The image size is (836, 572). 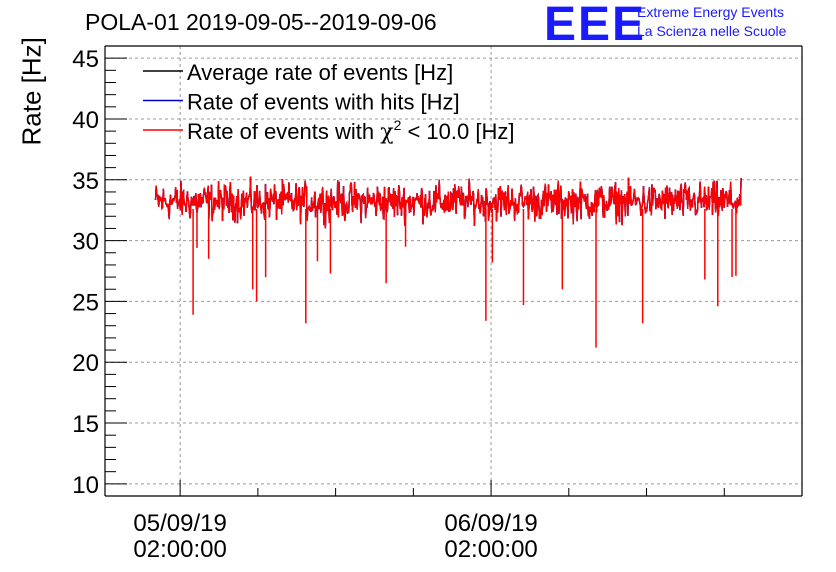 I want to click on y-tick-label: 20, so click(x=85, y=363).